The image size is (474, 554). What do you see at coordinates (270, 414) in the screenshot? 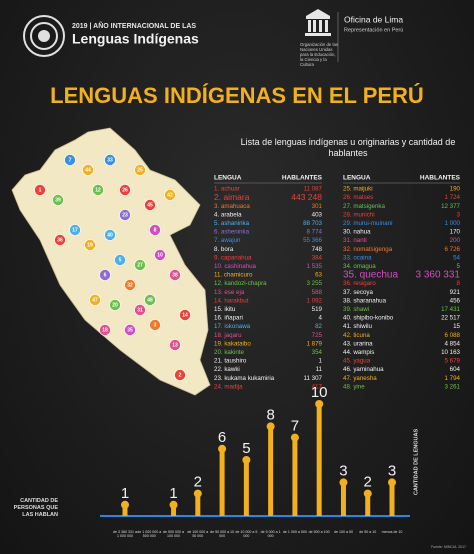
I see `bar-value-label: 8` at bounding box center [270, 414].